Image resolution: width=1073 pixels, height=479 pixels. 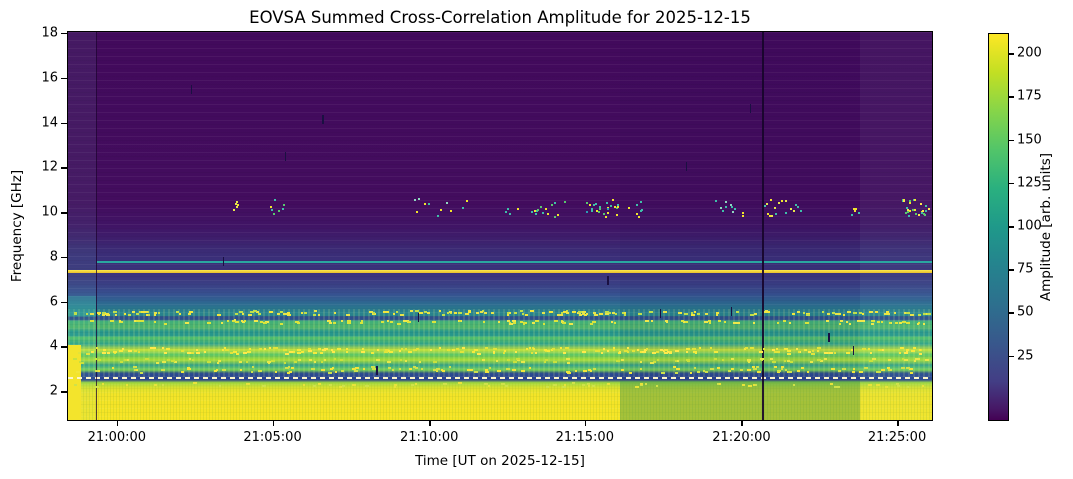 What do you see at coordinates (585, 423) in the screenshot?
I see `x-tick-mark` at bounding box center [585, 423].